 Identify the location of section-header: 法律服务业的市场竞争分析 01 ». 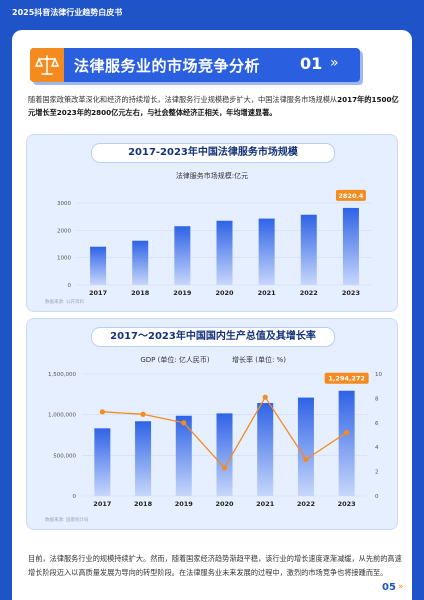
(195, 65).